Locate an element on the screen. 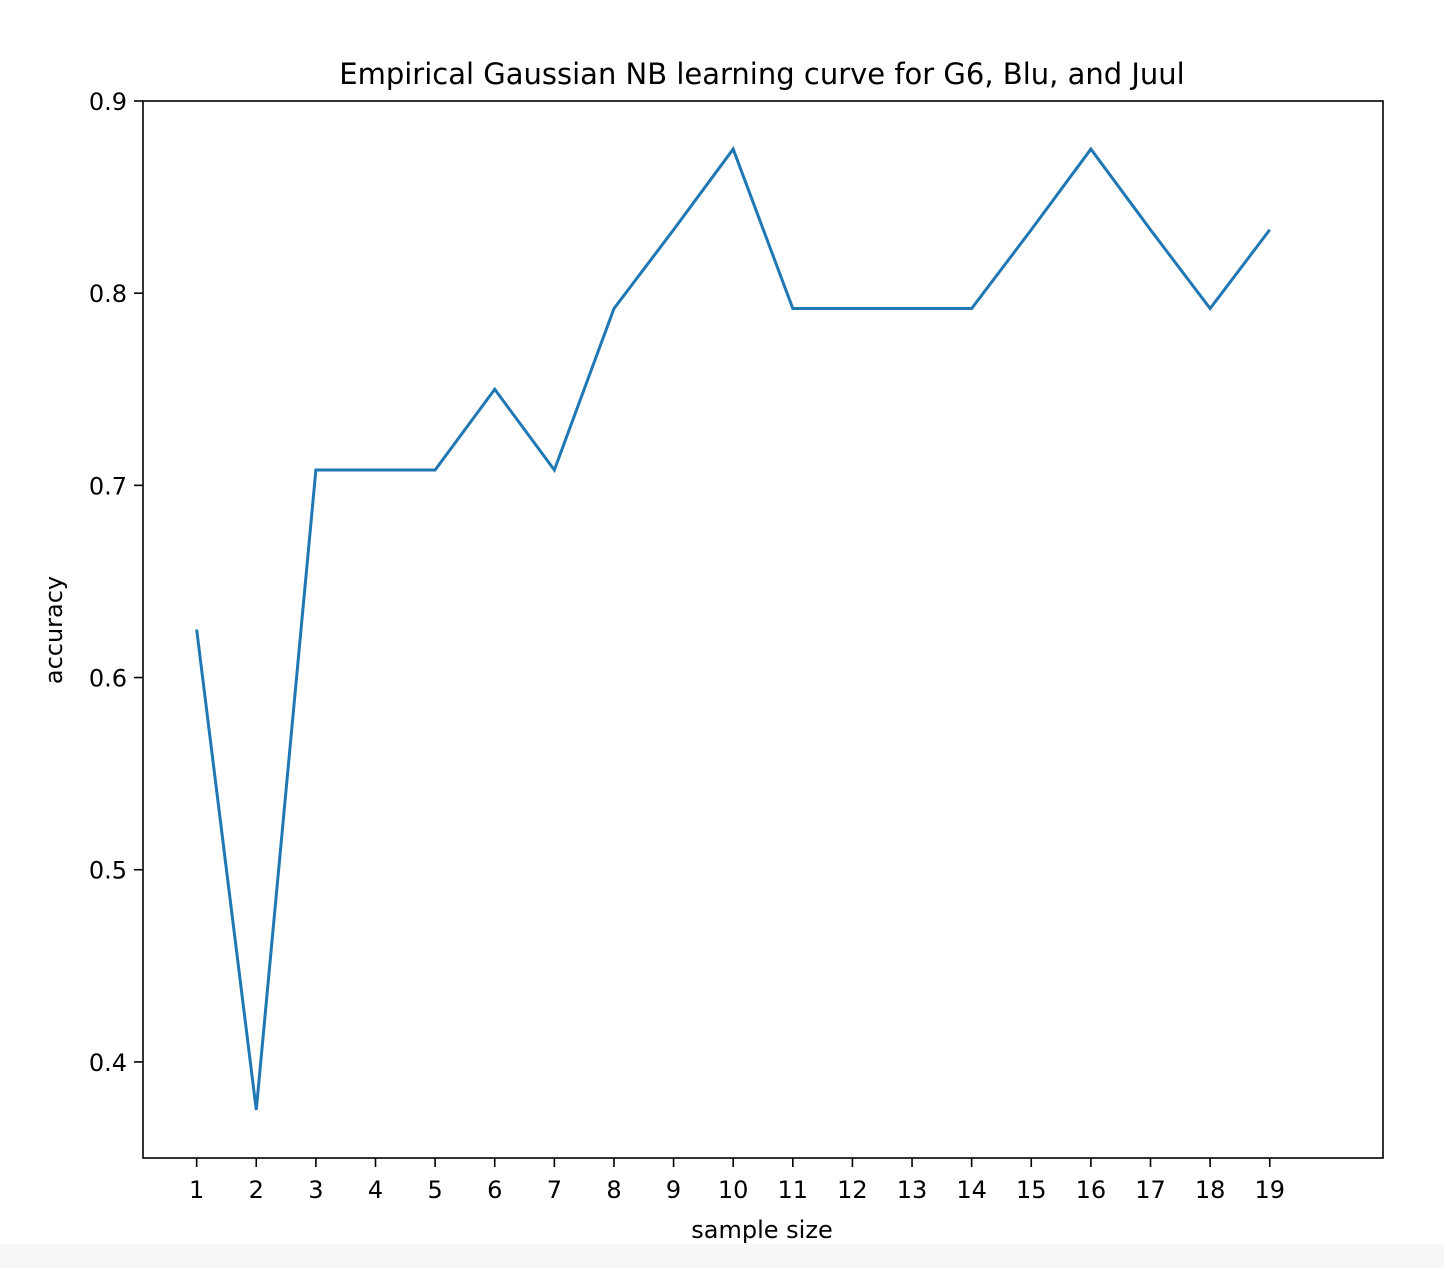 The width and height of the screenshot is (1444, 1268). x-tick-label: 4 is located at coordinates (375, 1190).